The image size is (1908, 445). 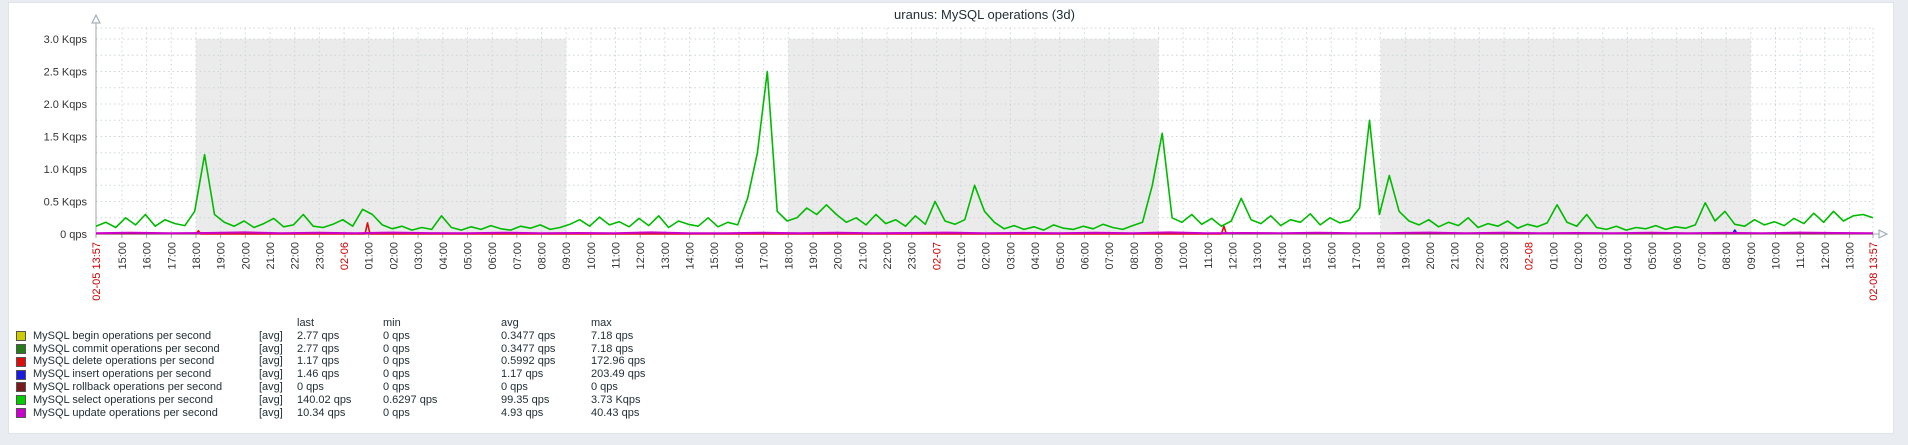 What do you see at coordinates (124, 361) in the screenshot?
I see `legend-series-name: MySQL delete operations per second` at bounding box center [124, 361].